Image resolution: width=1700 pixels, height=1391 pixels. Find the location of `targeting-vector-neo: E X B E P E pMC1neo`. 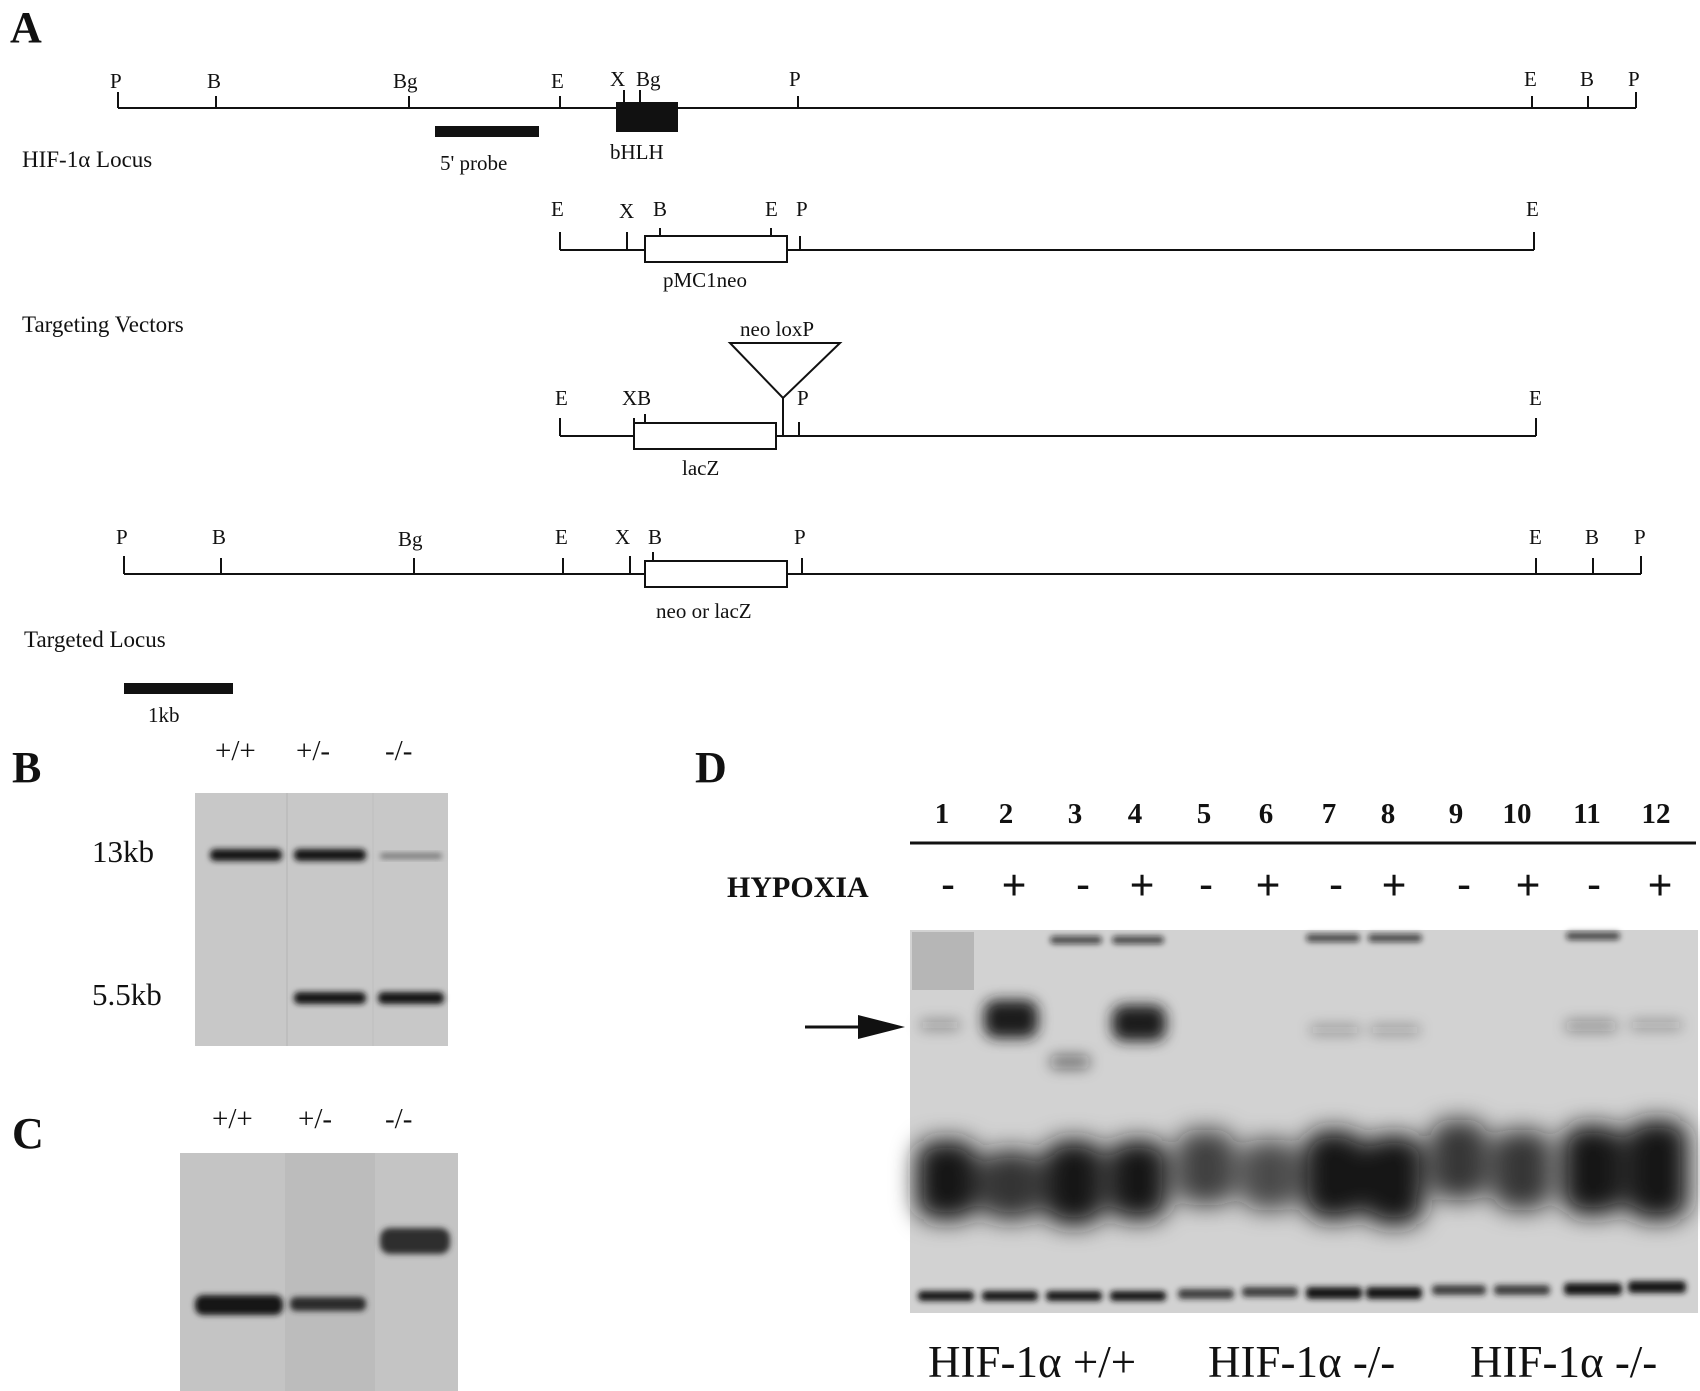

targeting-vector-neo: E X B E P E pMC1neo is located at coordinates (1045, 244).